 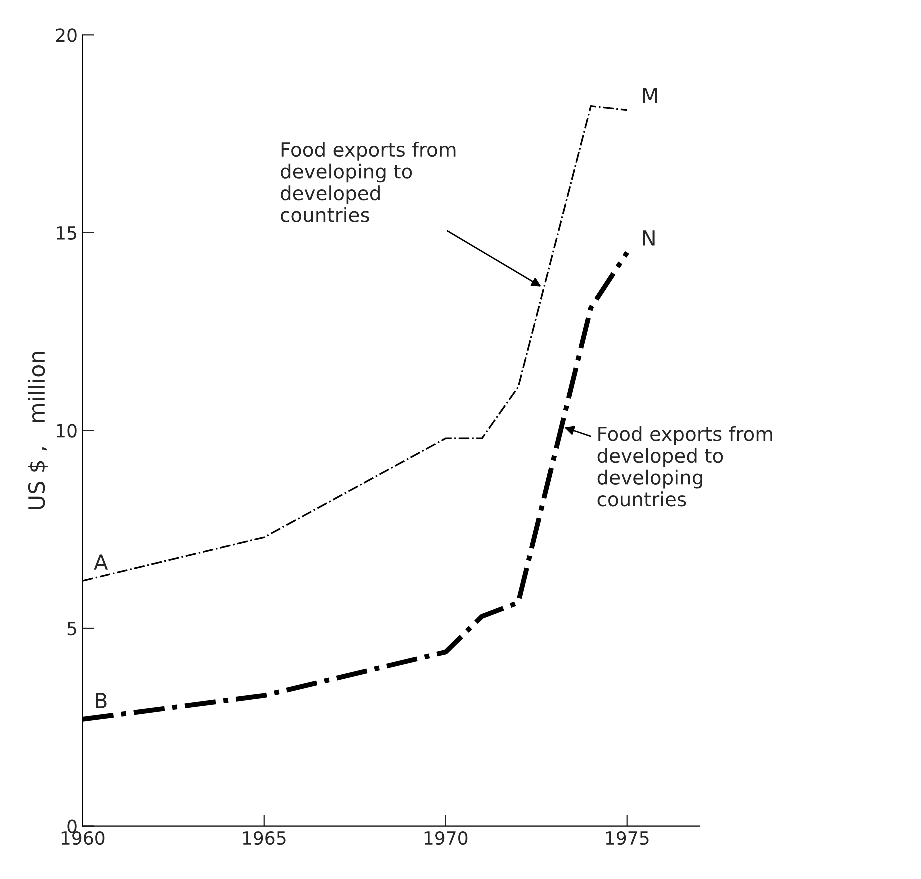 I want to click on annotation: M, so click(x=650, y=96).